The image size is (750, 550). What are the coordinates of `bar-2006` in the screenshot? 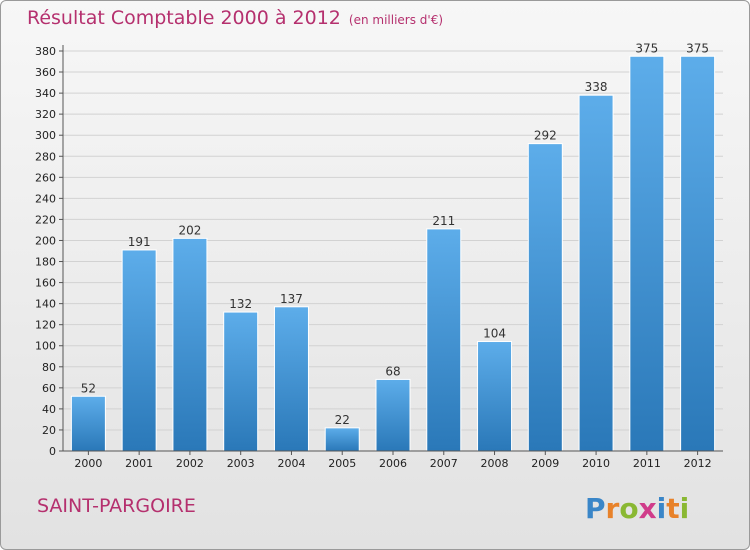 It's located at (393, 415).